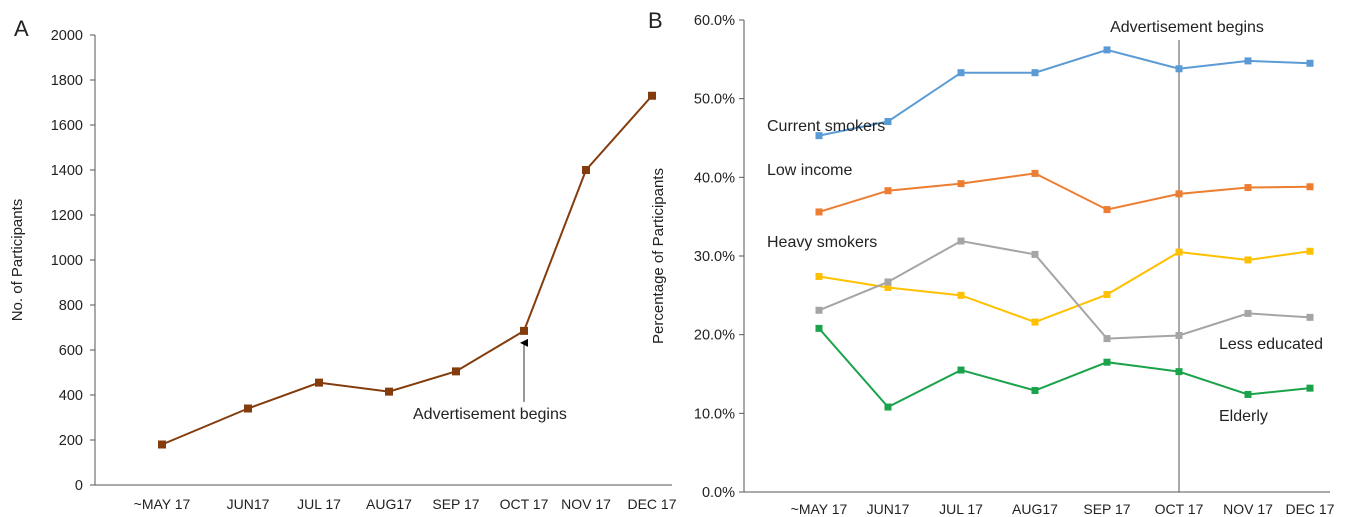 The height and width of the screenshot is (517, 1358). What do you see at coordinates (71, 351) in the screenshot?
I see `panel-a-y-tick-label: 600` at bounding box center [71, 351].